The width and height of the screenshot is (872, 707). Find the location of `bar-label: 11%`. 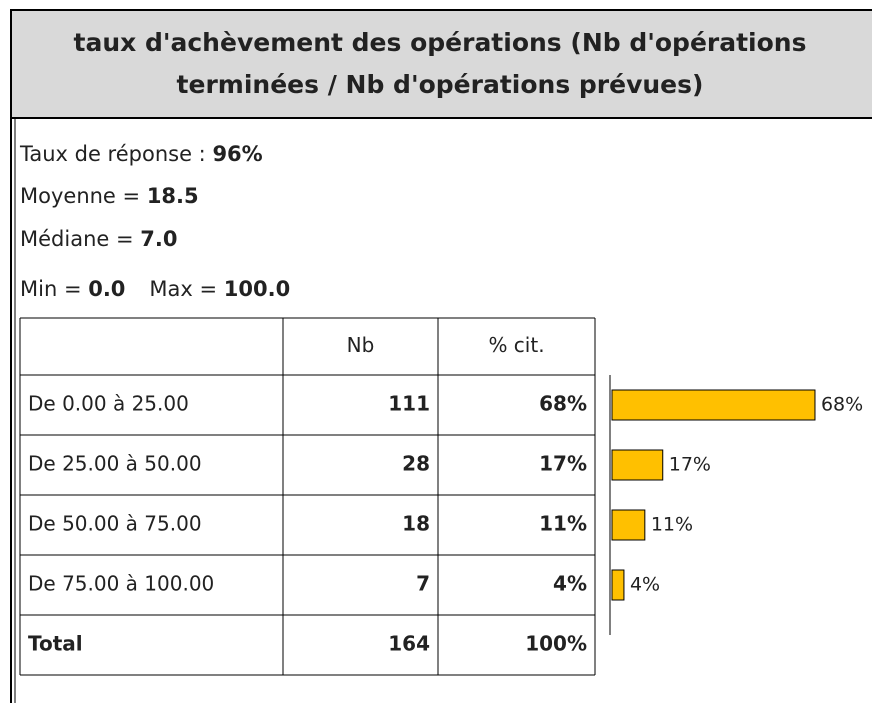

bar-label: 11% is located at coordinates (672, 525).